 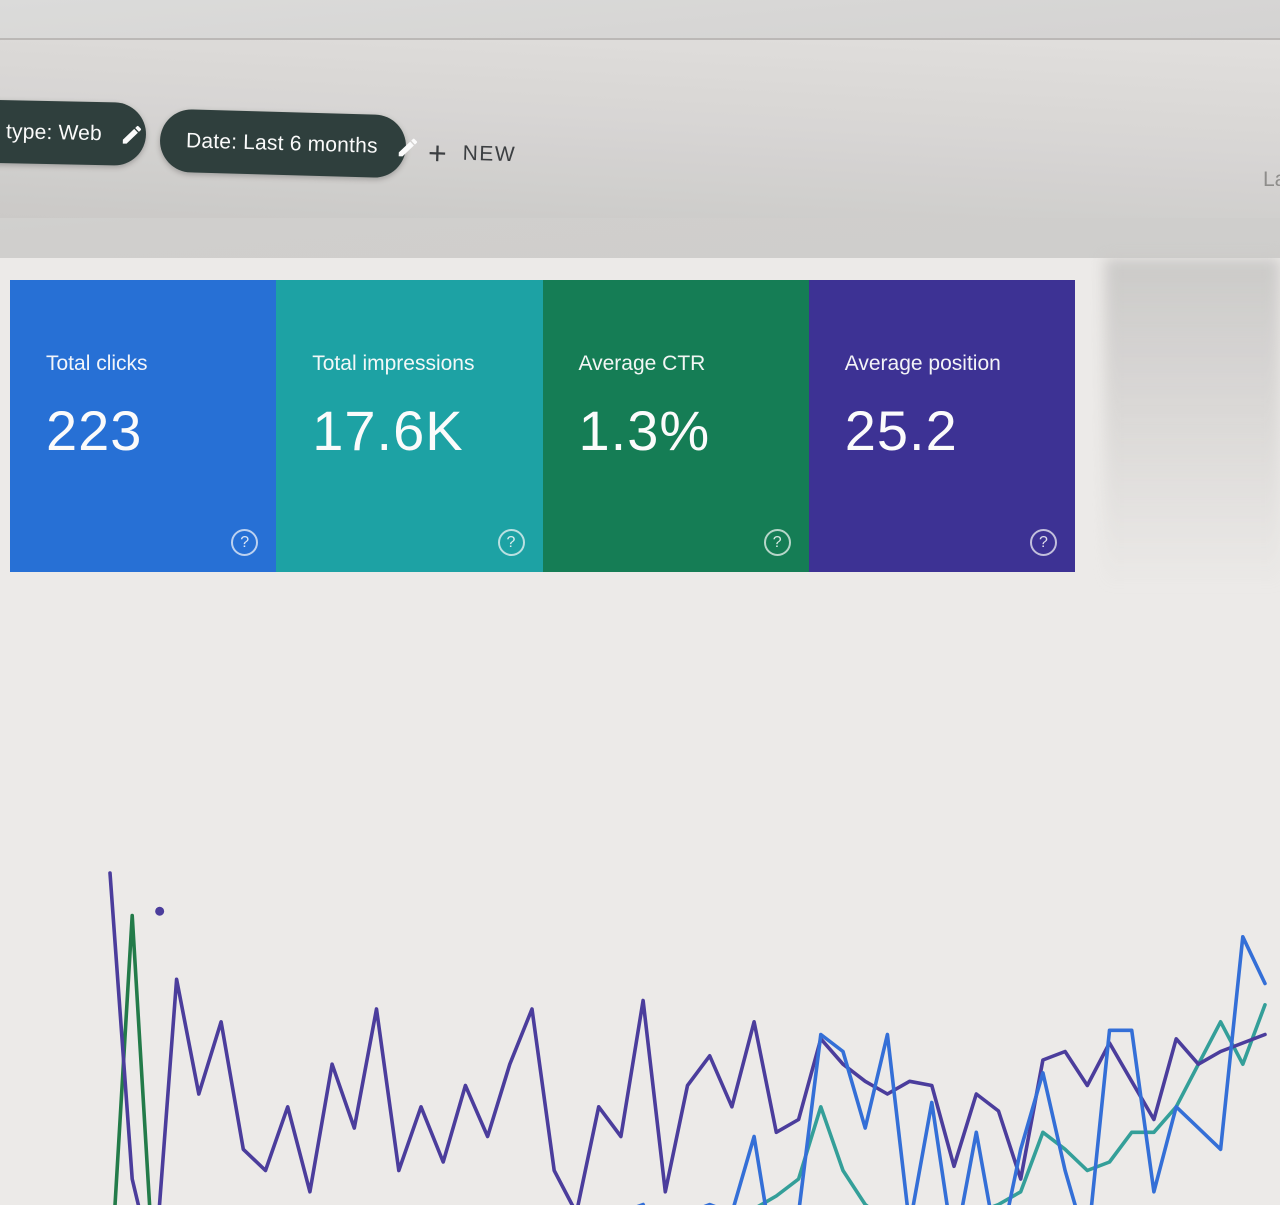 I want to click on total-impressions-card: Total impressions 17.6K ?, so click(x=409, y=426).